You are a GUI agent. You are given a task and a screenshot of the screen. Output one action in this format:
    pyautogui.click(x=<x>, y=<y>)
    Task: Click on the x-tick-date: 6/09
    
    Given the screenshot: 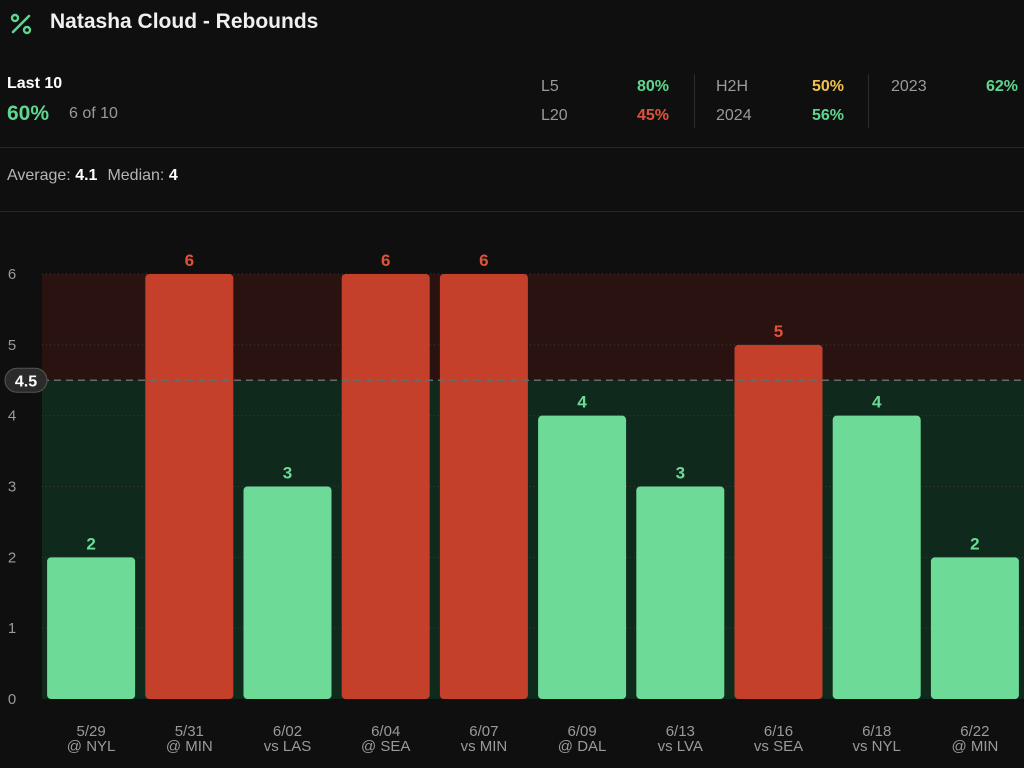 What is the action you would take?
    pyautogui.click(x=581, y=731)
    